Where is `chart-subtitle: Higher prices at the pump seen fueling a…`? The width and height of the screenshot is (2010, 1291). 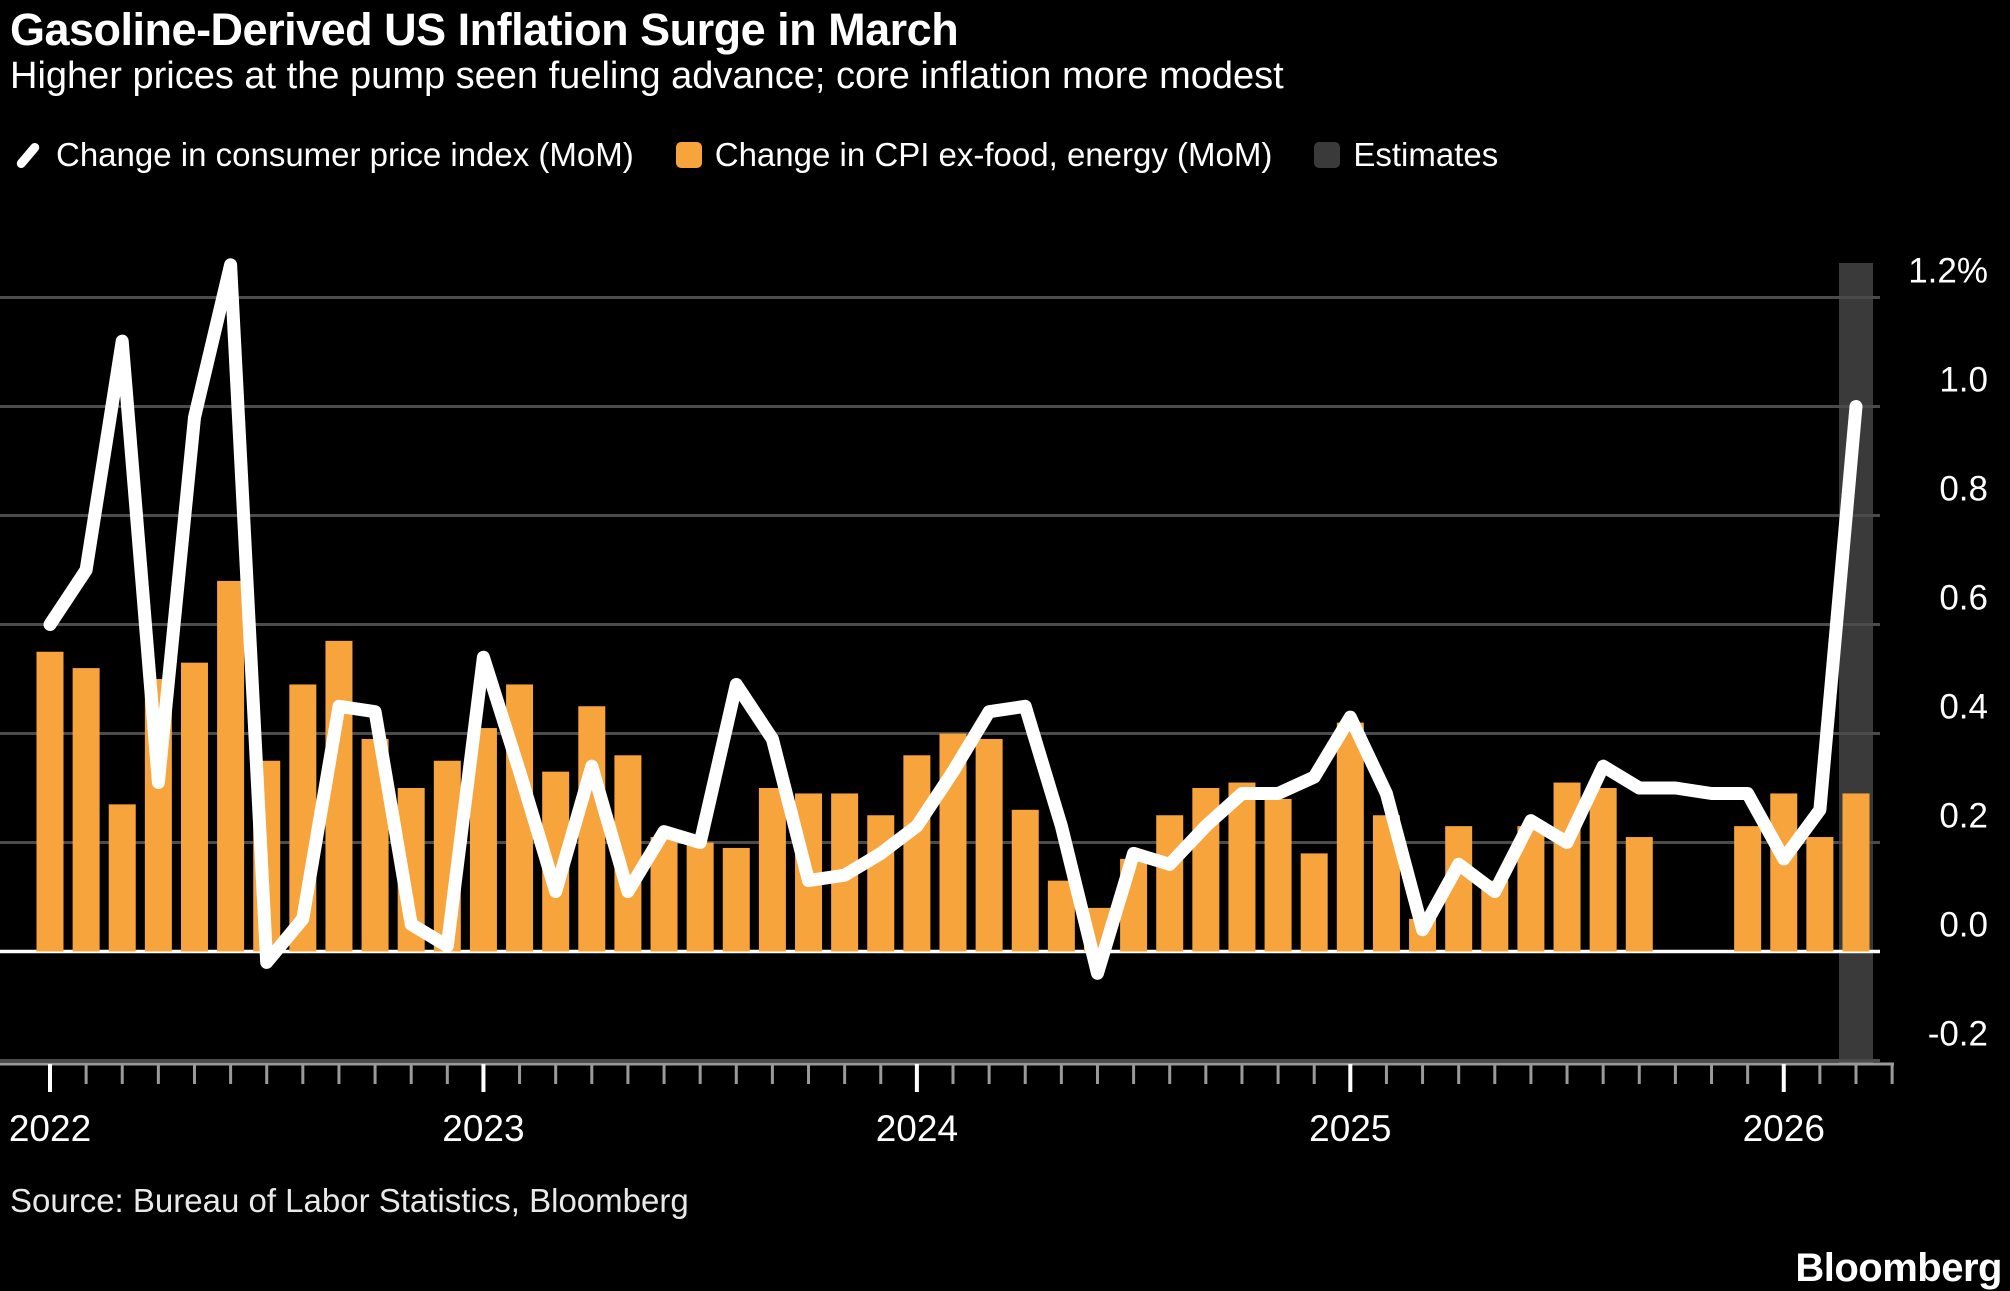 chart-subtitle: Higher prices at the pump seen fueling a… is located at coordinates (647, 76).